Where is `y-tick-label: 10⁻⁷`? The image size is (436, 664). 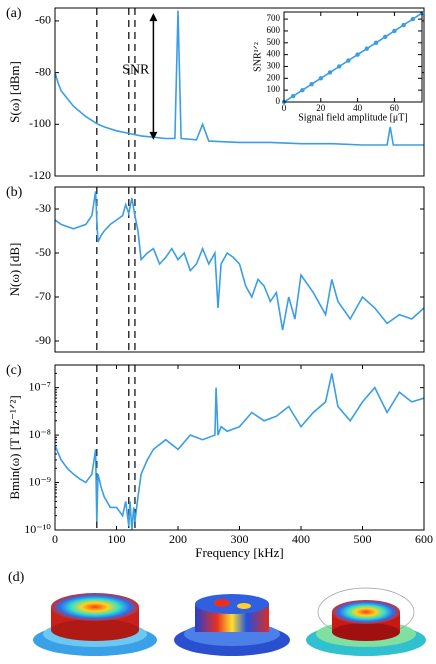
y-tick-label: 10⁻⁷ is located at coordinates (39, 386).